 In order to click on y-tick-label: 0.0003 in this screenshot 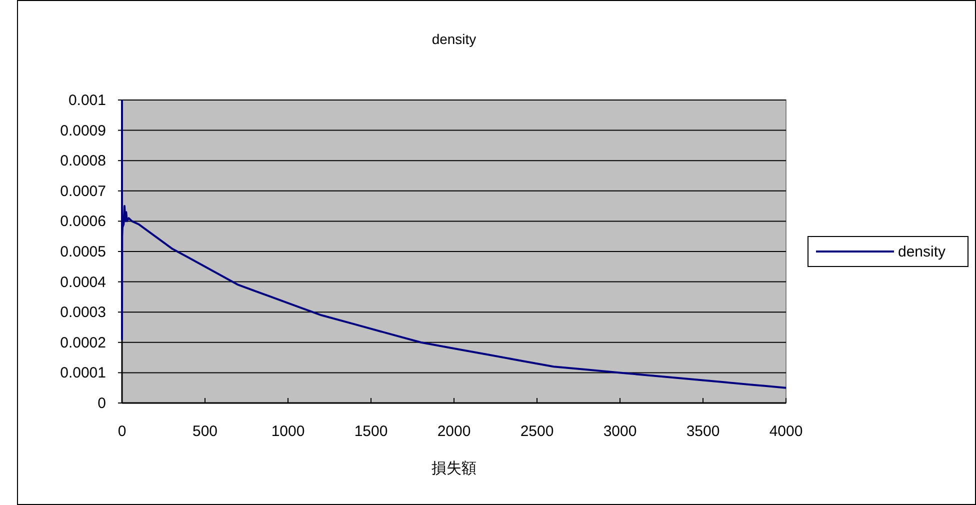, I will do `click(83, 313)`.